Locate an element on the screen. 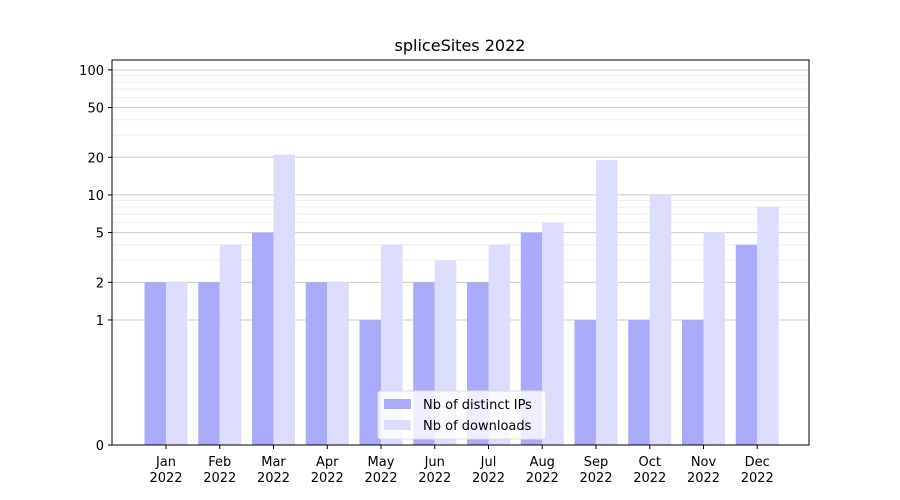 This screenshot has height=500, width=900. legend-label: Nb of distinct IPs is located at coordinates (477, 405).